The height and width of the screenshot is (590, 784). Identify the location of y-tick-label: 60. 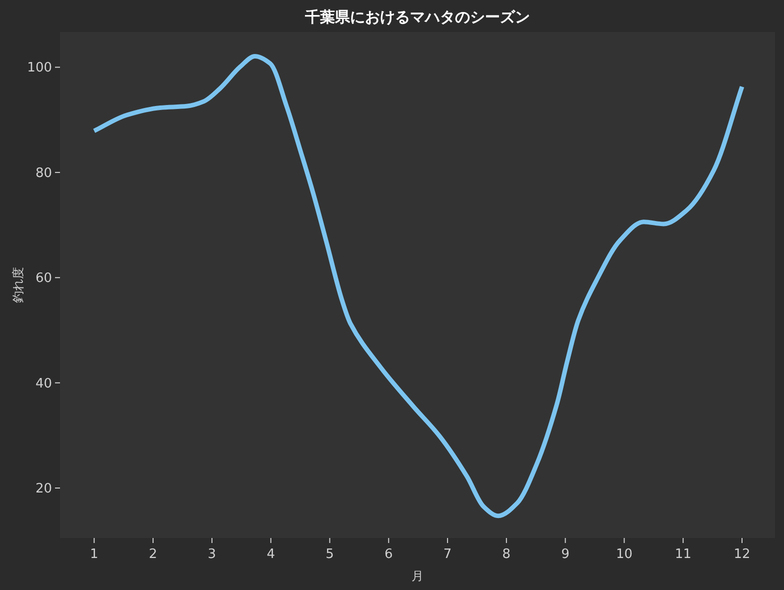
(43, 278).